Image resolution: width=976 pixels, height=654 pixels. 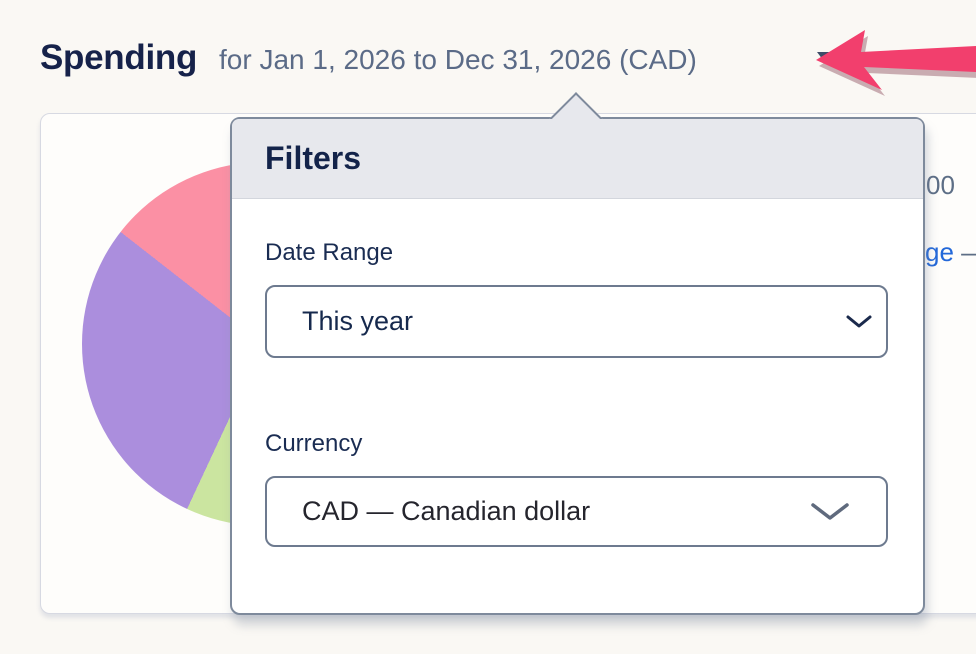 I want to click on link-fragment: ge, so click(x=939, y=252).